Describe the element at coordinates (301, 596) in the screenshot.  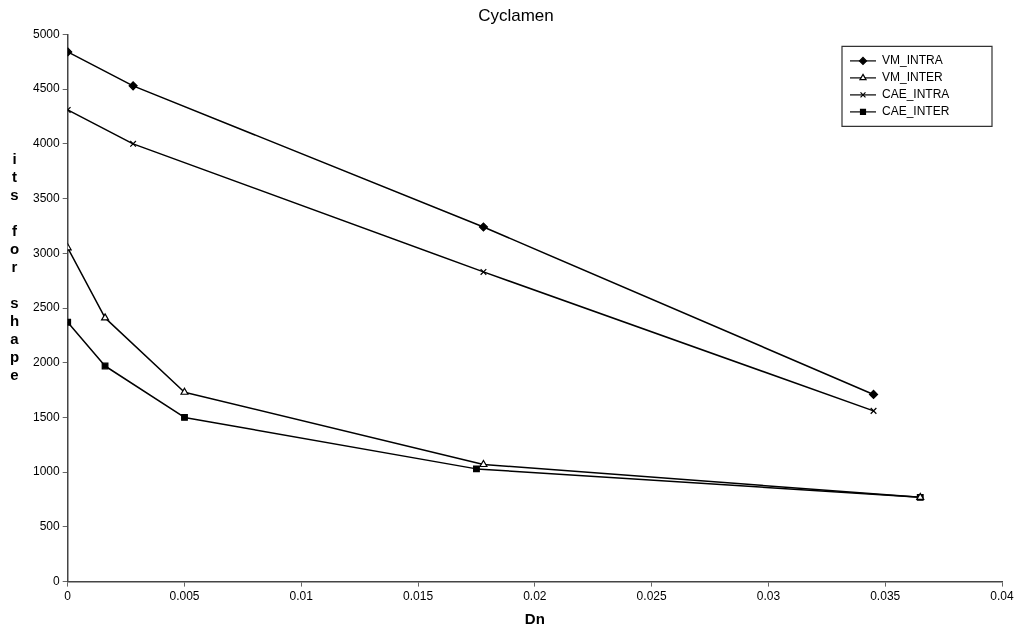
I see `x-tick-label: 0.01` at that location.